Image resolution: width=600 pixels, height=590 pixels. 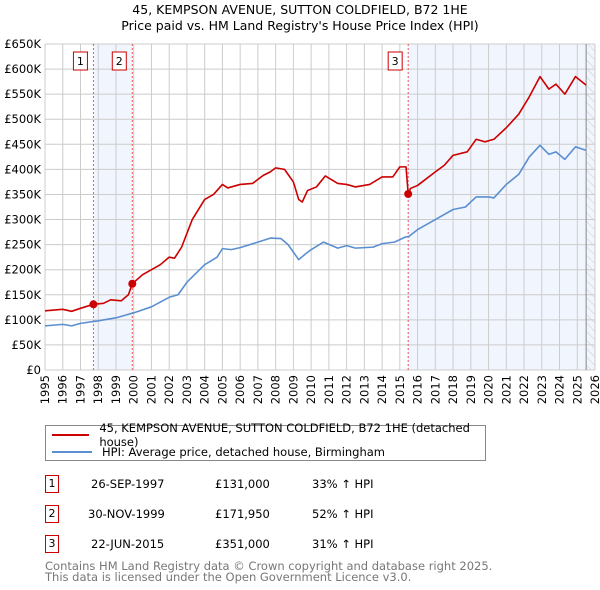 What do you see at coordinates (400, 389) in the screenshot?
I see `x-tick-label: 2015` at bounding box center [400, 389].